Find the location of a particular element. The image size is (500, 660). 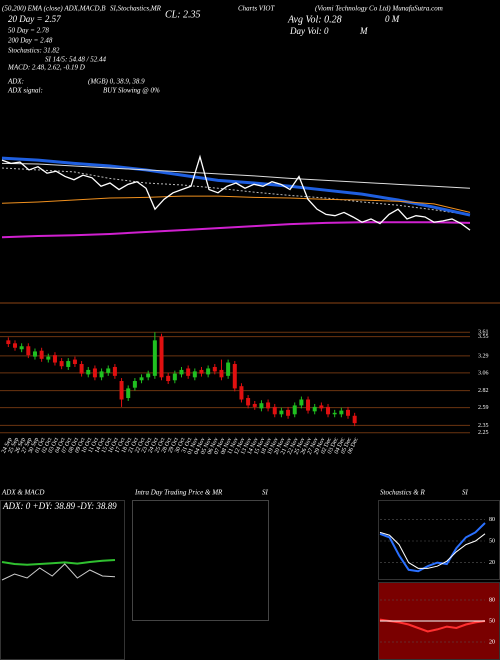

panel-title: Intra Day Trading Price & MR is located at coordinates (178, 493).